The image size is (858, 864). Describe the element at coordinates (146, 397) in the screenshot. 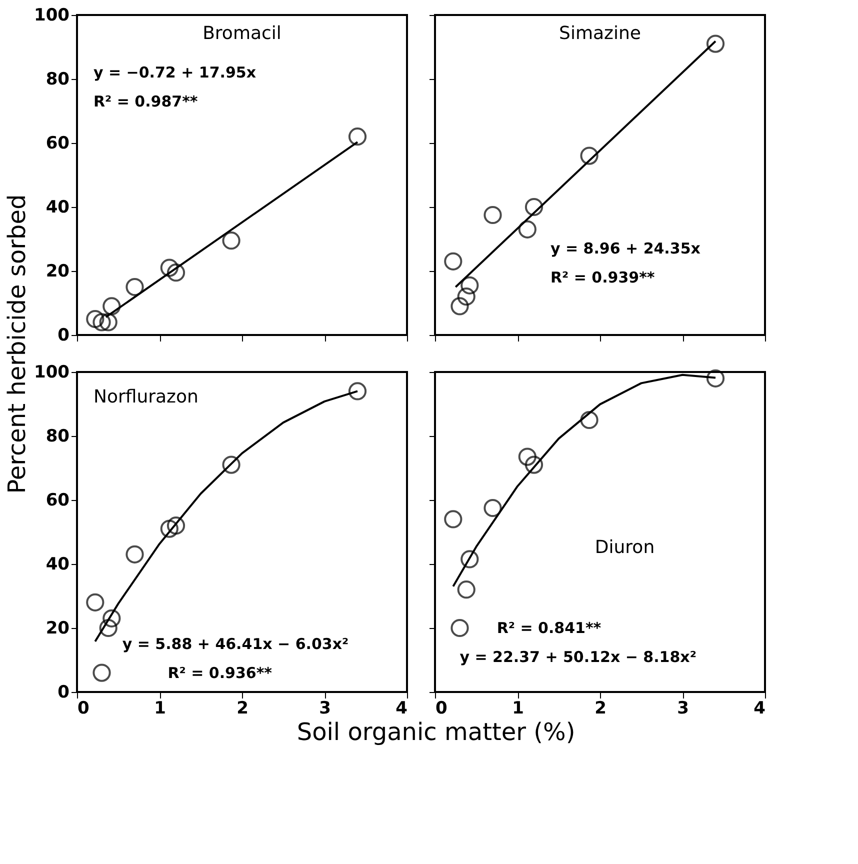

I see `text: Norflurazon` at that location.